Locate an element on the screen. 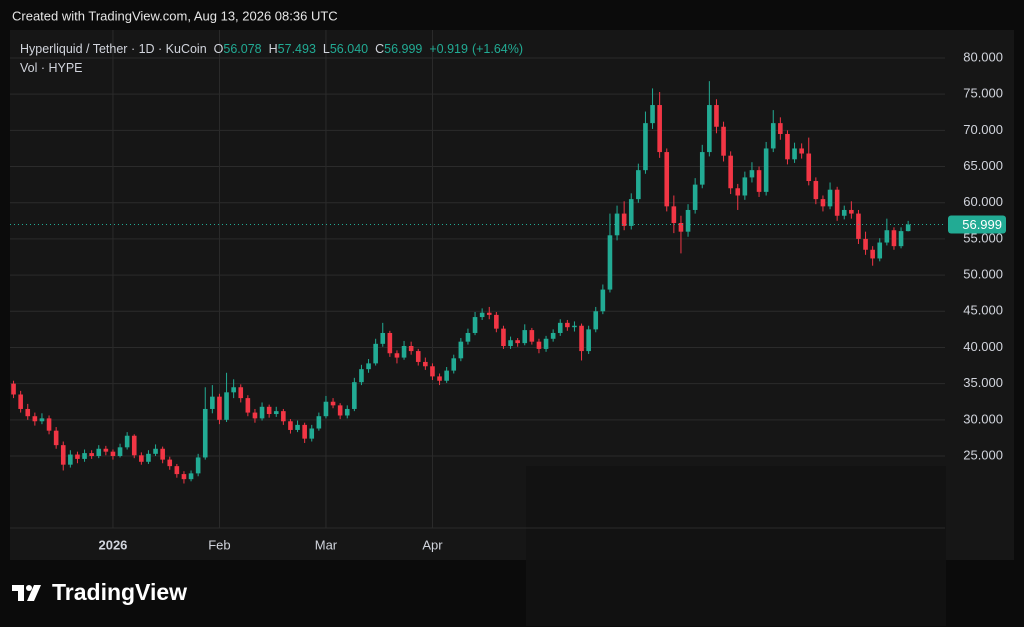  blur-overlay is located at coordinates (736, 546).